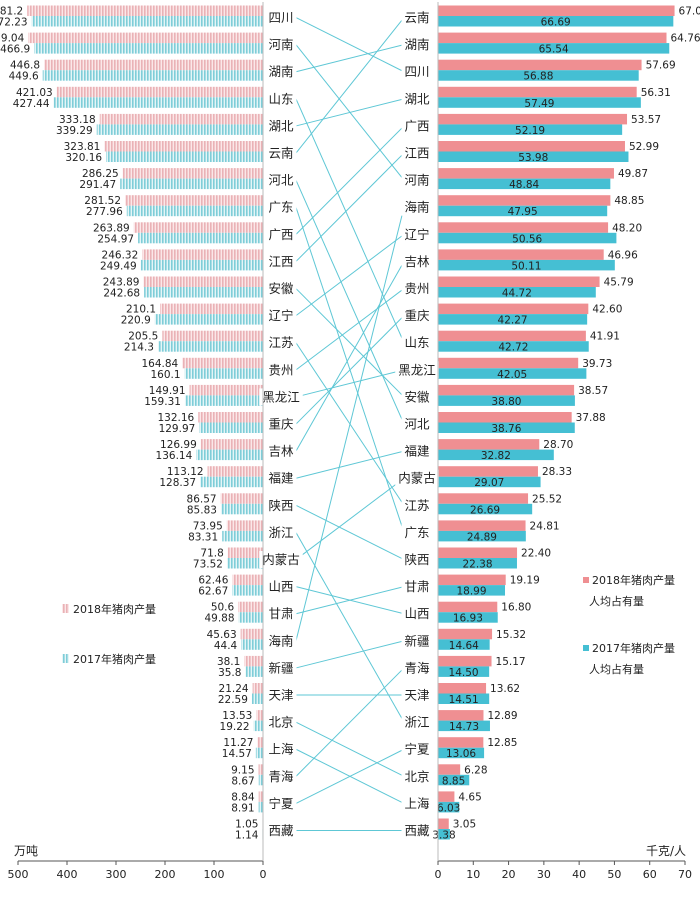 This screenshot has height=904, width=700. Describe the element at coordinates (633, 648) in the screenshot. I see `legend-label-right-2017-line1: 2017年猪肉产量` at that location.